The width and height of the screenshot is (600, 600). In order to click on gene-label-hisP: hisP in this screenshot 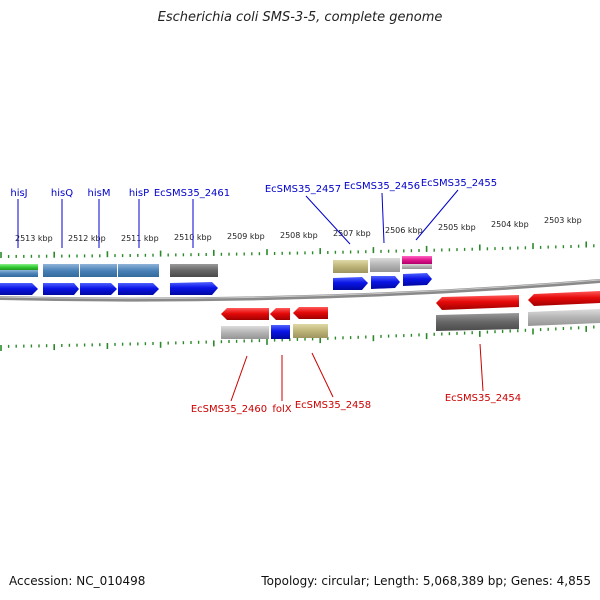, I will do `click(139, 193)`.